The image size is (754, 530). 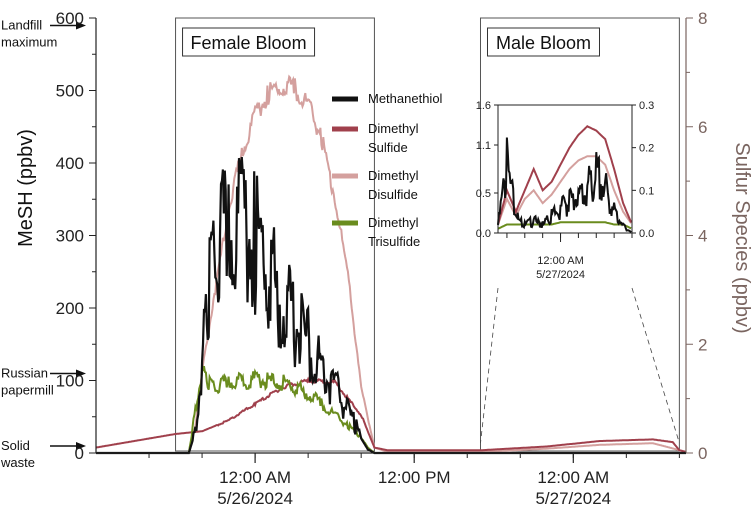 I want to click on y-left-tick-label-2: 200, so click(x=70, y=308).